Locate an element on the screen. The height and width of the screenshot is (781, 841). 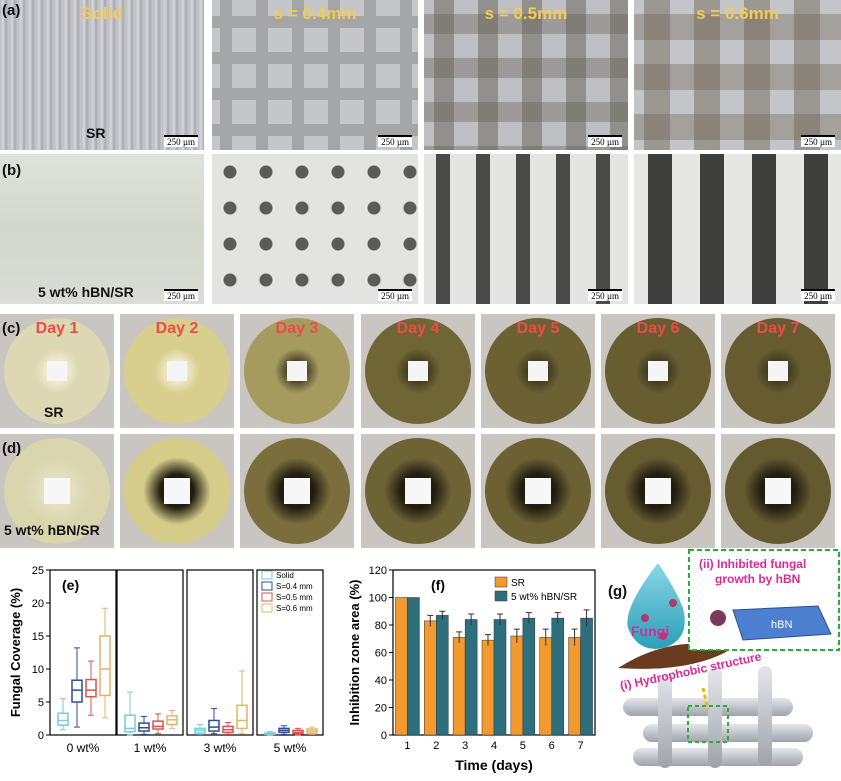
panel-label-b: (b) is located at coordinates (12, 170).